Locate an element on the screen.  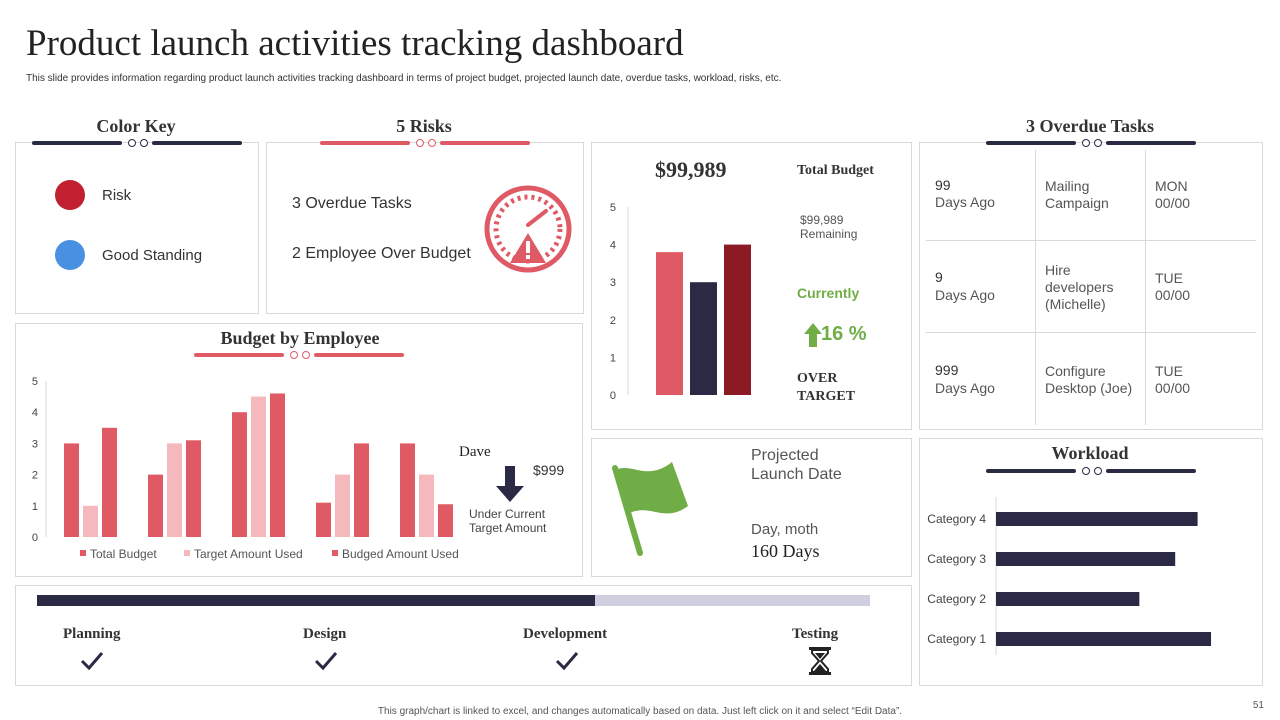
legend-label: Target Amount Used is located at coordinates (248, 554).